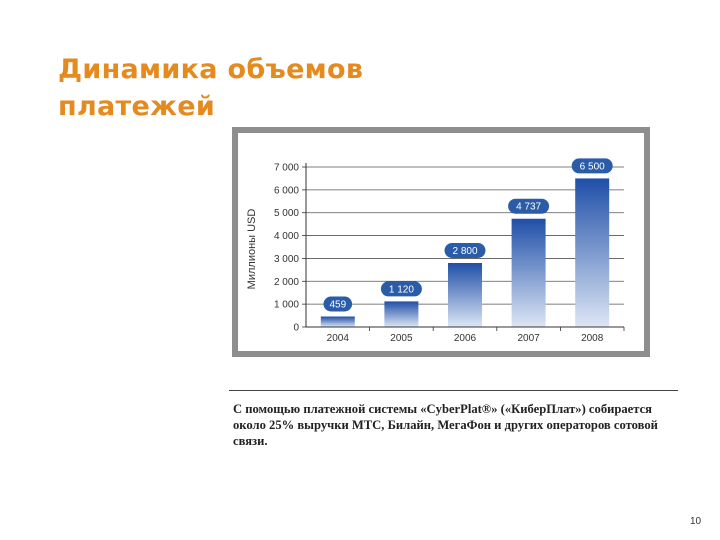 The height and width of the screenshot is (540, 720). I want to click on value-label-2006: 2 800, so click(464, 251).